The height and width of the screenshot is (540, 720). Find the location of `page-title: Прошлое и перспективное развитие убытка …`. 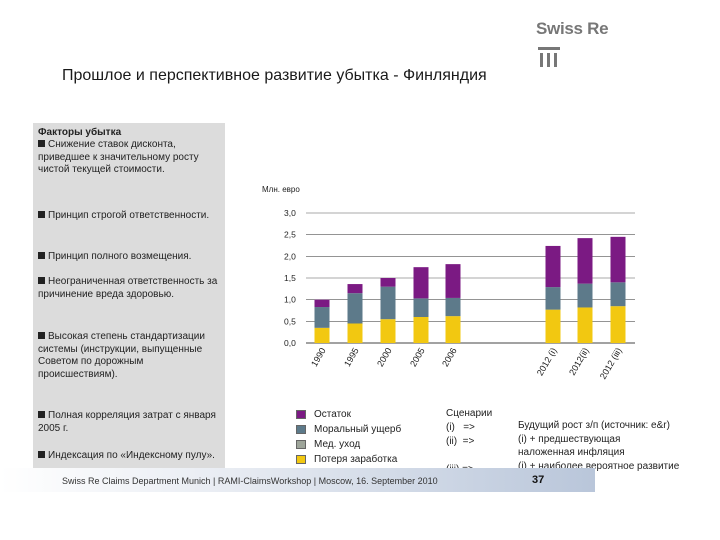

page-title: Прошлое и перспективное развитие убытка … is located at coordinates (274, 75).